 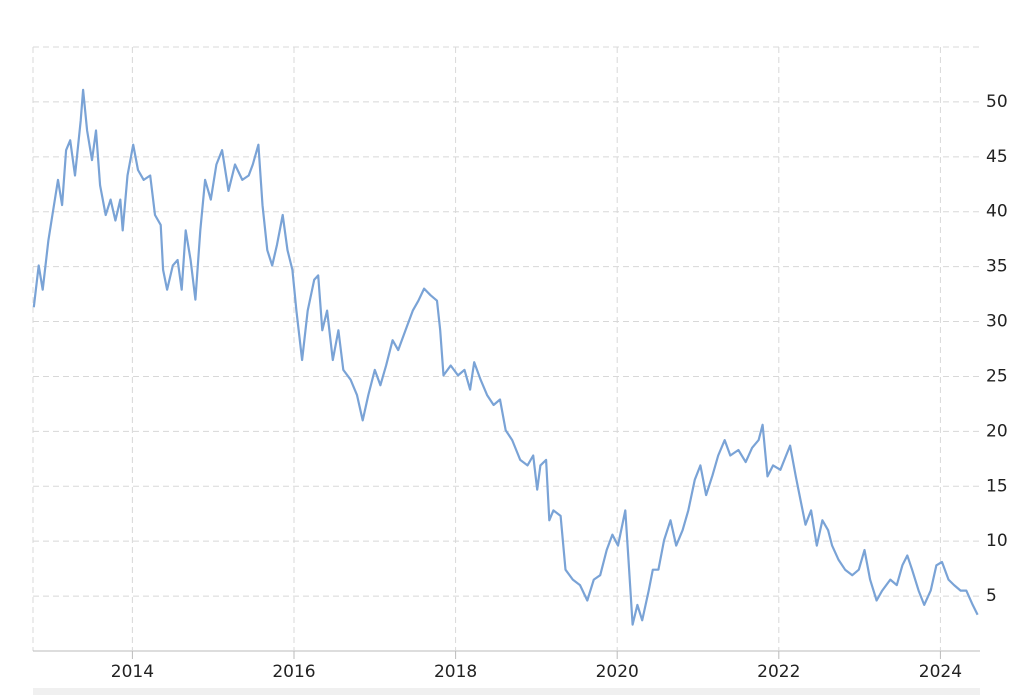 I want to click on x-tick-label: 2024, so click(x=940, y=672).